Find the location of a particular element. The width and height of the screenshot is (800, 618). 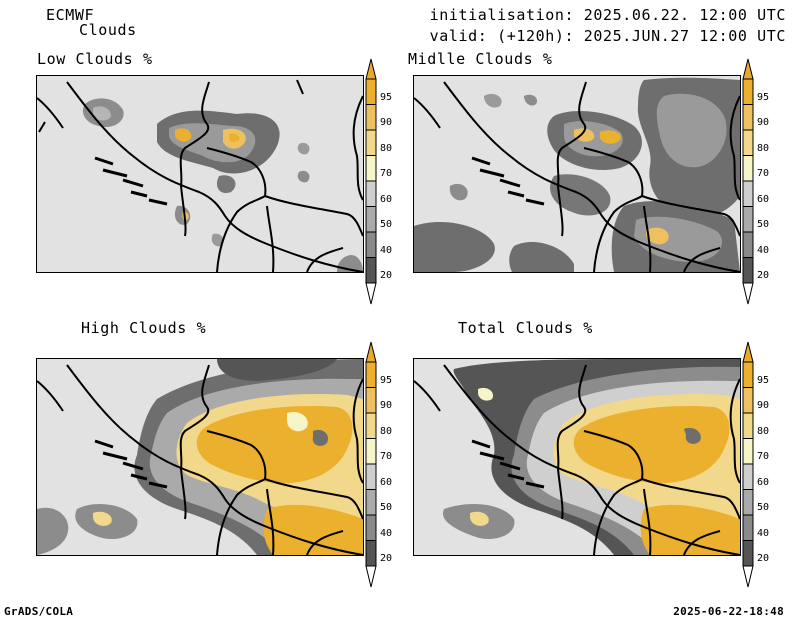

map-low-clouds is located at coordinates (200, 174).